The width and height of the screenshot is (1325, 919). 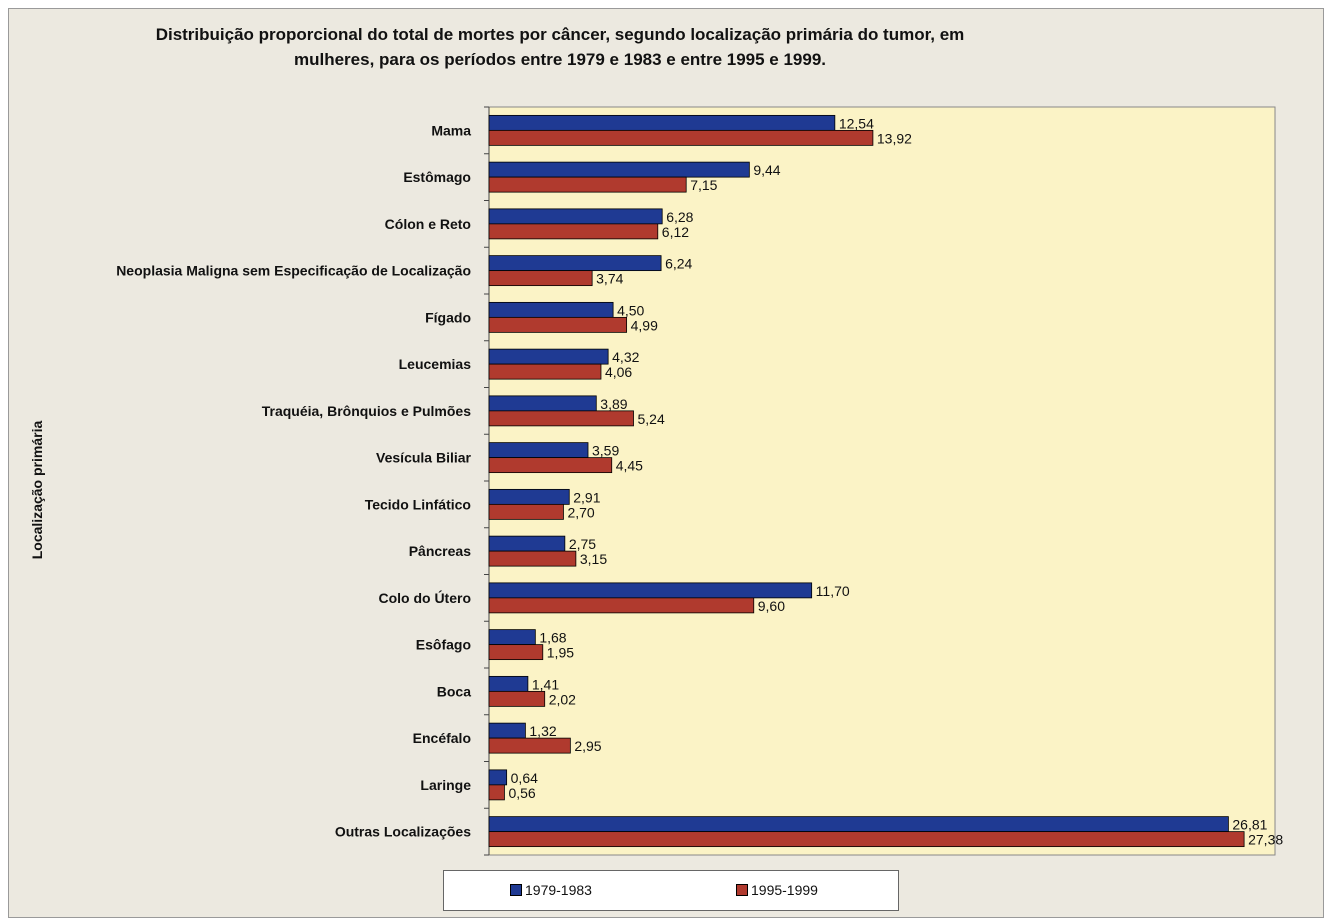 I want to click on data-label-series-1: 3,59, so click(x=605, y=451).